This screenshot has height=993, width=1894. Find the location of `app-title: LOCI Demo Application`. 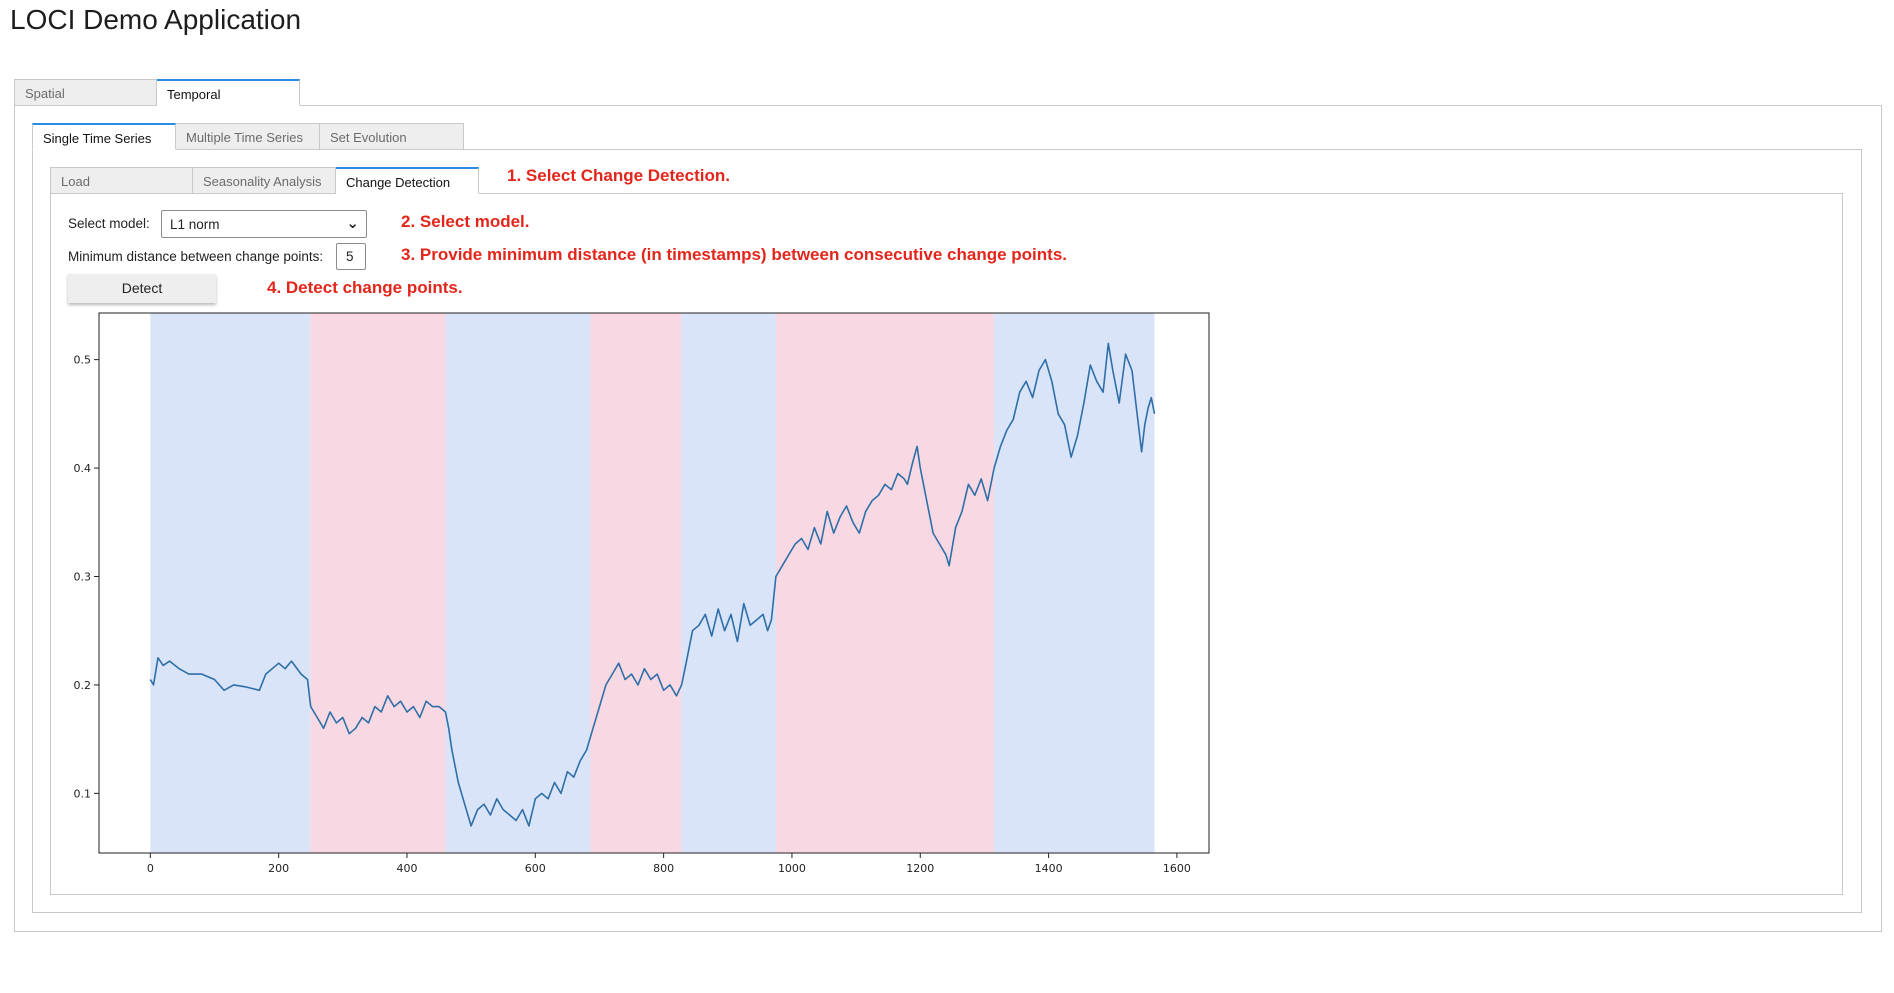

app-title: LOCI Demo Application is located at coordinates (156, 19).